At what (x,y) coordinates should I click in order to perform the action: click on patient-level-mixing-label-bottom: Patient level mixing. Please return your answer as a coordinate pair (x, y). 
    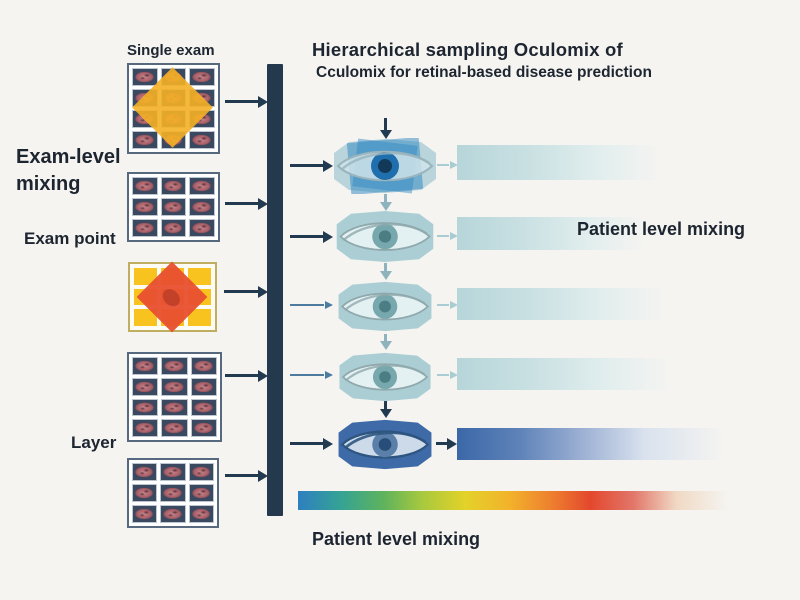
    Looking at the image, I should click on (396, 539).